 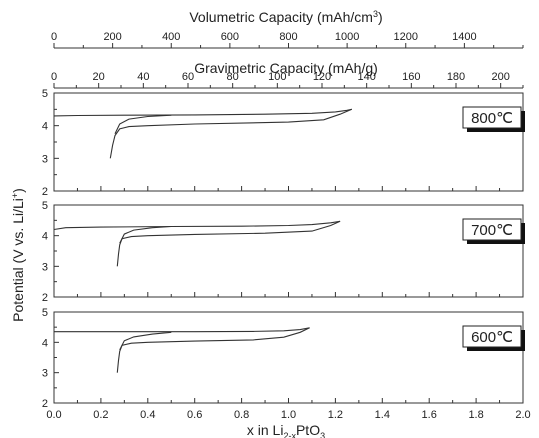 I want to click on x-tick-label: 0.0, so click(x=53, y=415).